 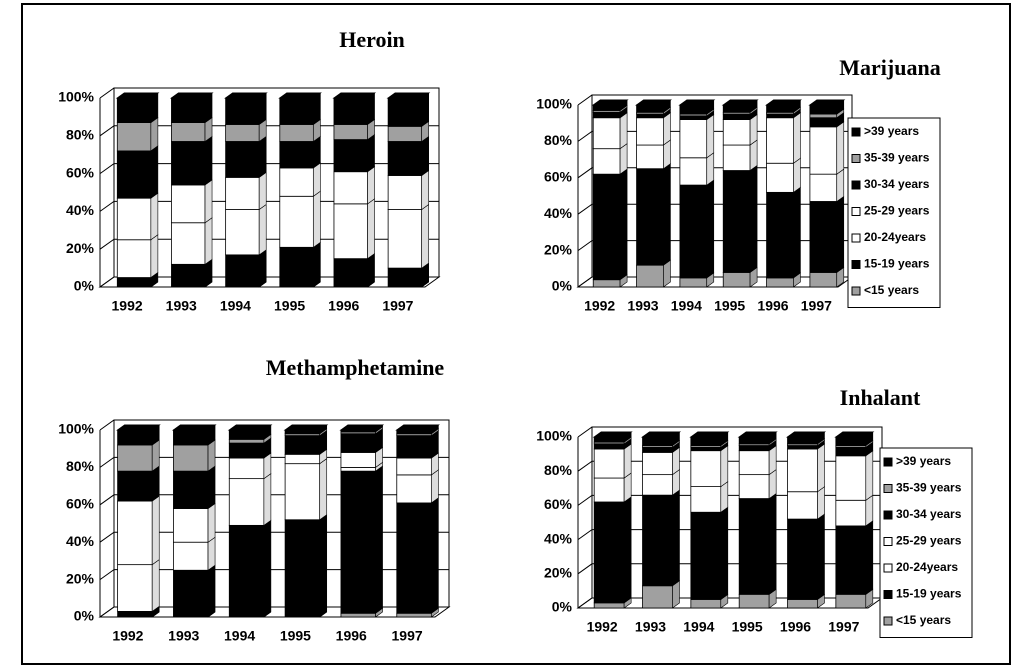 I want to click on x-tick-label: 1995, so click(x=289, y=306).